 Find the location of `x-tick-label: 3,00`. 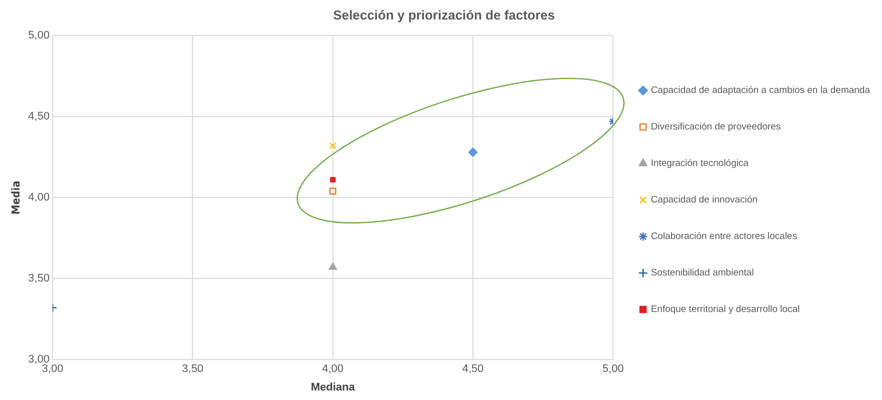

x-tick-label: 3,00 is located at coordinates (53, 369).